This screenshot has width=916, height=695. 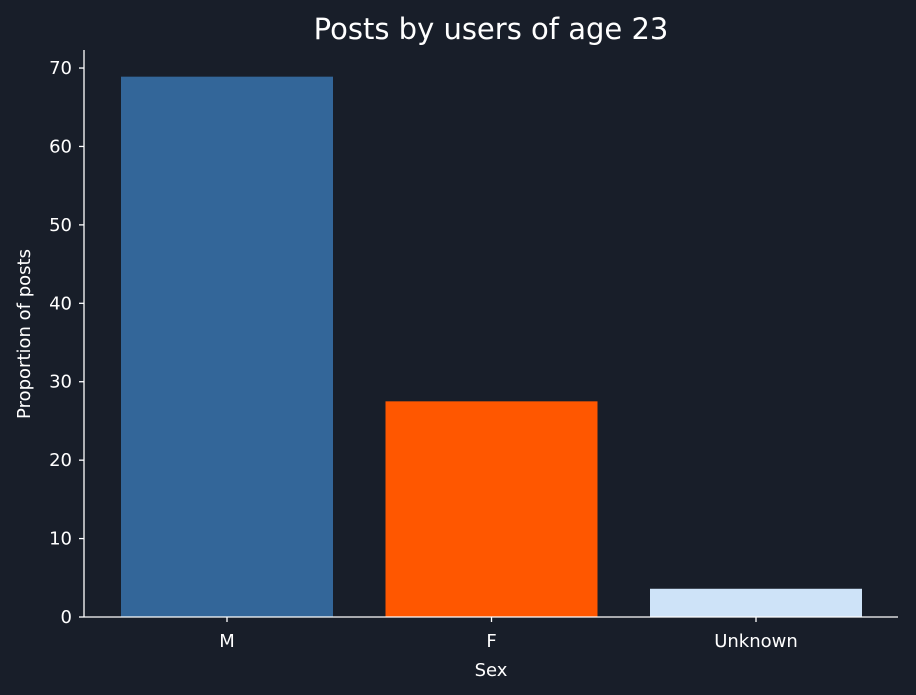 What do you see at coordinates (491, 641) in the screenshot?
I see `x-tick-label-f: F` at bounding box center [491, 641].